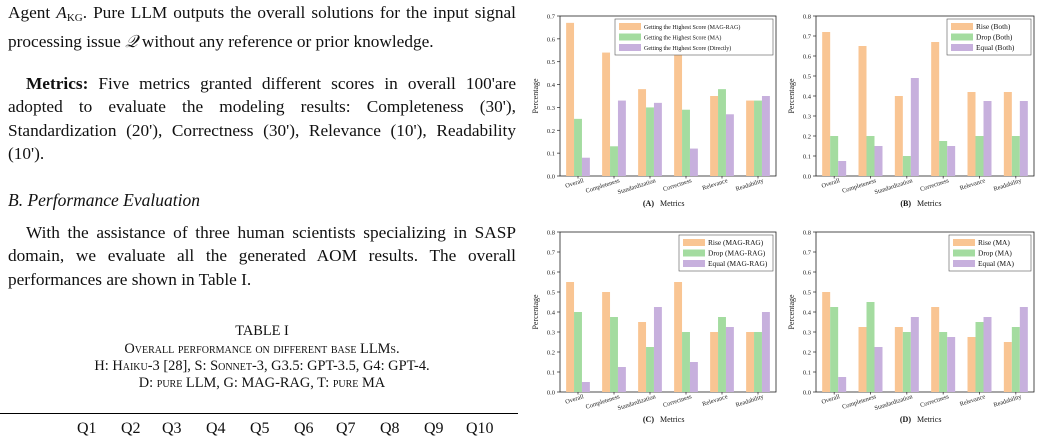  Describe the element at coordinates (480, 428) in the screenshot. I see `table-column-q10: Q10` at that location.